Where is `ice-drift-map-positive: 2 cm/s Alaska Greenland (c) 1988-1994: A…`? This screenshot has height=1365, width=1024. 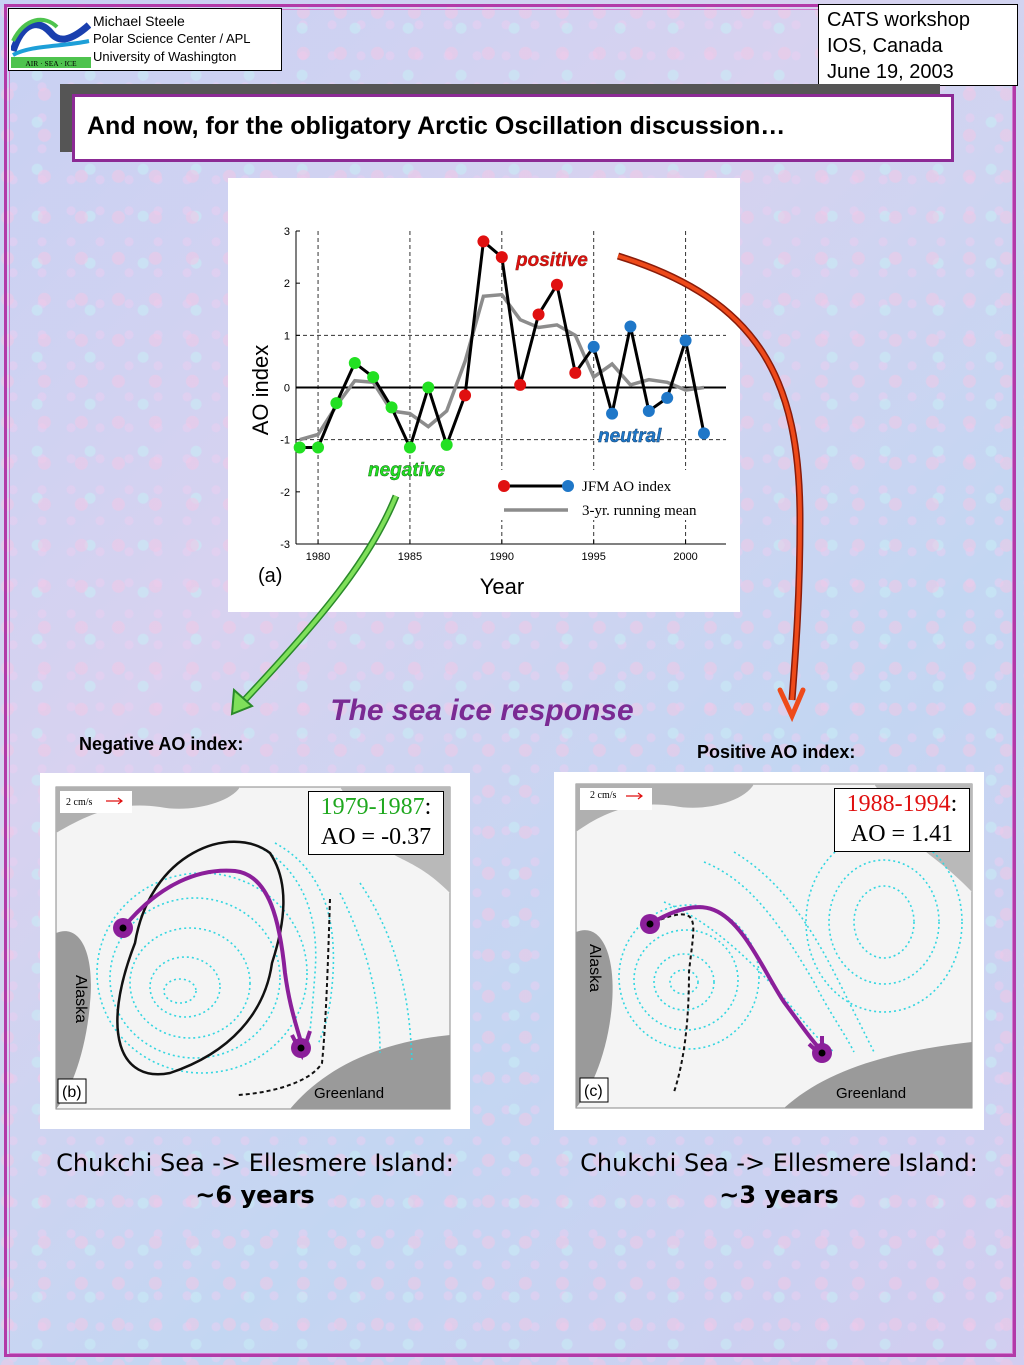 ice-drift-map-positive: 2 cm/s Alaska Greenland (c) 1988-1994: A… is located at coordinates (769, 951).